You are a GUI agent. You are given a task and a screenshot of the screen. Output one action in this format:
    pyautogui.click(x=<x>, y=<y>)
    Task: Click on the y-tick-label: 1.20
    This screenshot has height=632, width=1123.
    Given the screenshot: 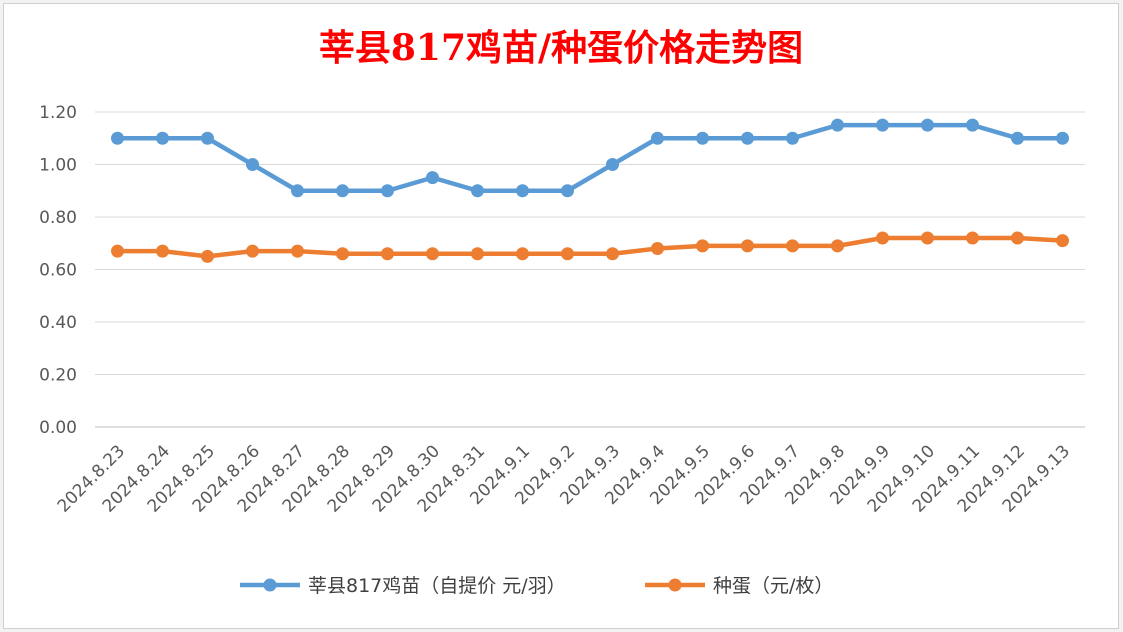 What is the action you would take?
    pyautogui.click(x=58, y=113)
    